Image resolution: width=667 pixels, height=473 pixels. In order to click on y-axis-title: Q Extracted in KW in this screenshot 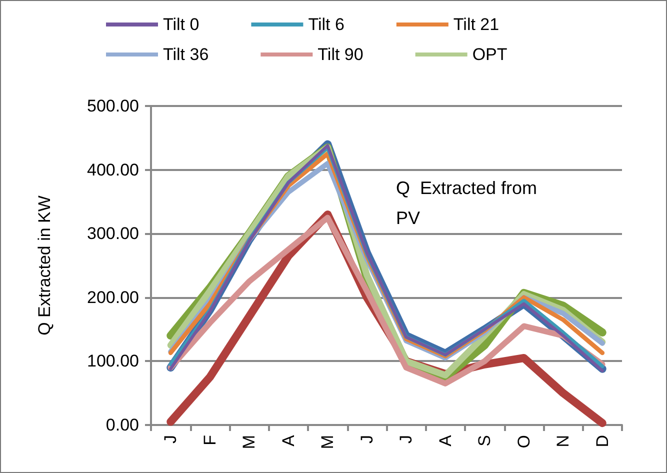, I will do `click(44, 266)`.